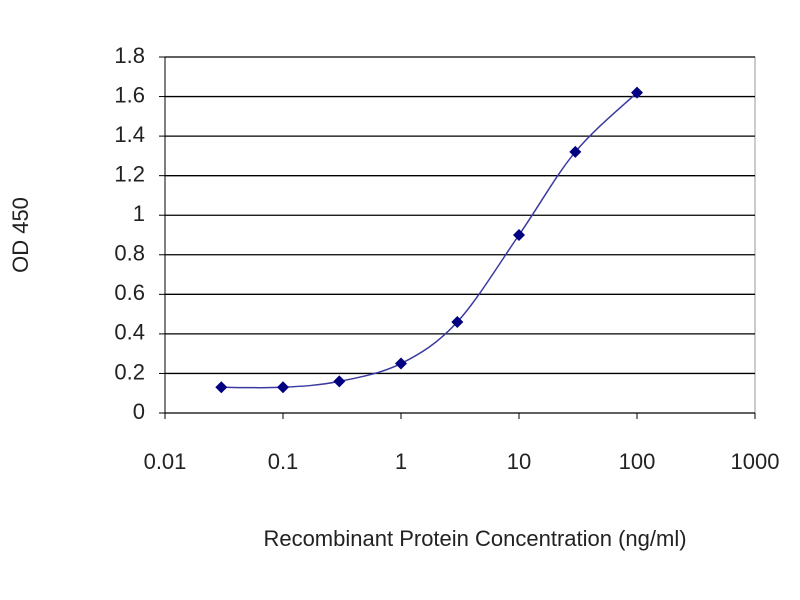  I want to click on y-tick-label: 0.2, so click(129, 371).